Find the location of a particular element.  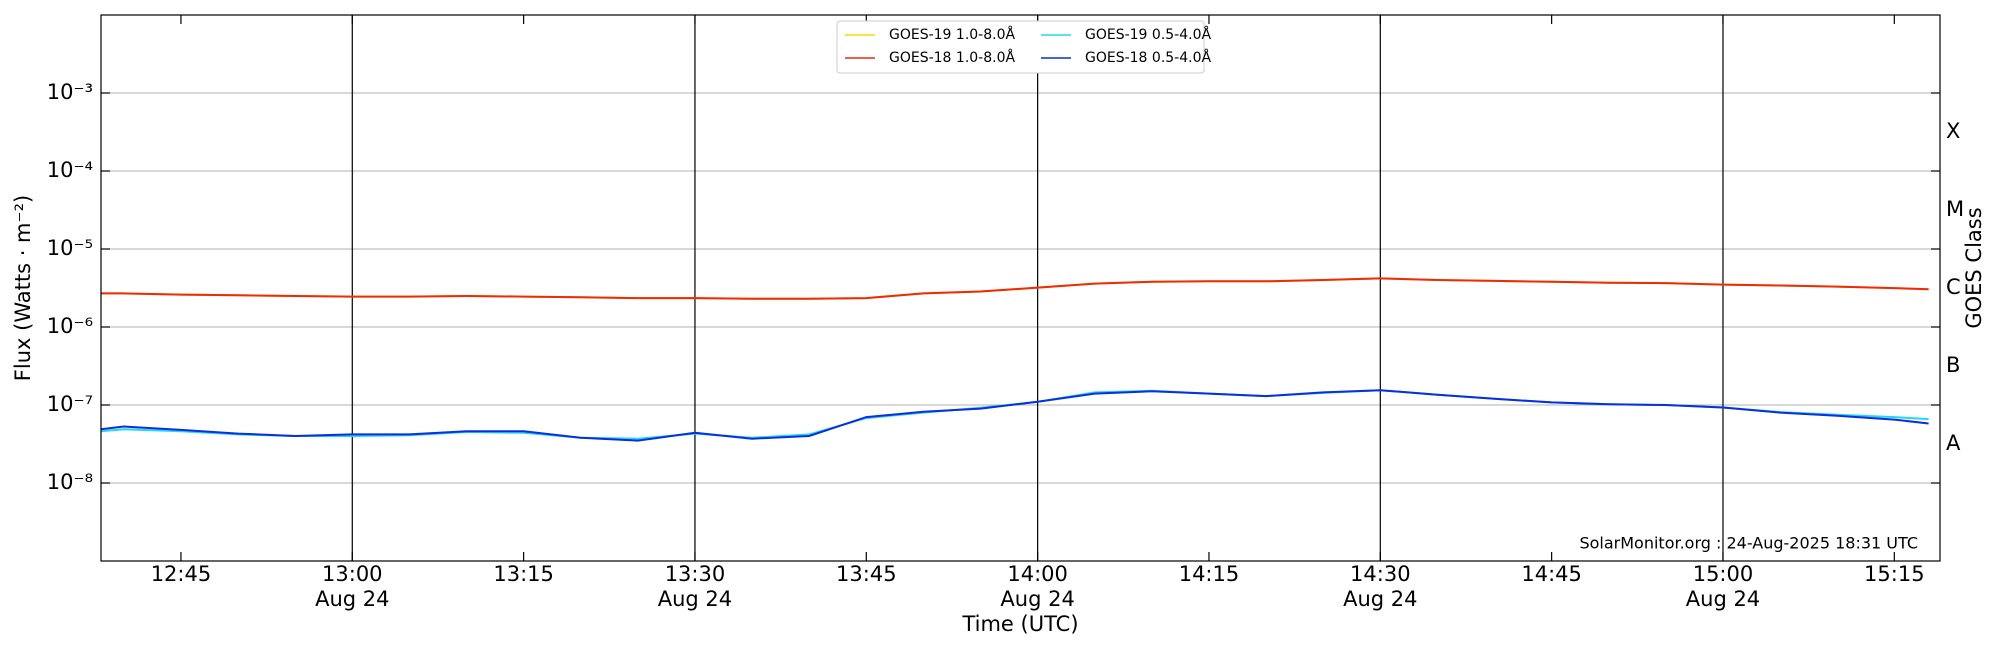

y-tick-label: 10⁻⁸ is located at coordinates (70, 482).